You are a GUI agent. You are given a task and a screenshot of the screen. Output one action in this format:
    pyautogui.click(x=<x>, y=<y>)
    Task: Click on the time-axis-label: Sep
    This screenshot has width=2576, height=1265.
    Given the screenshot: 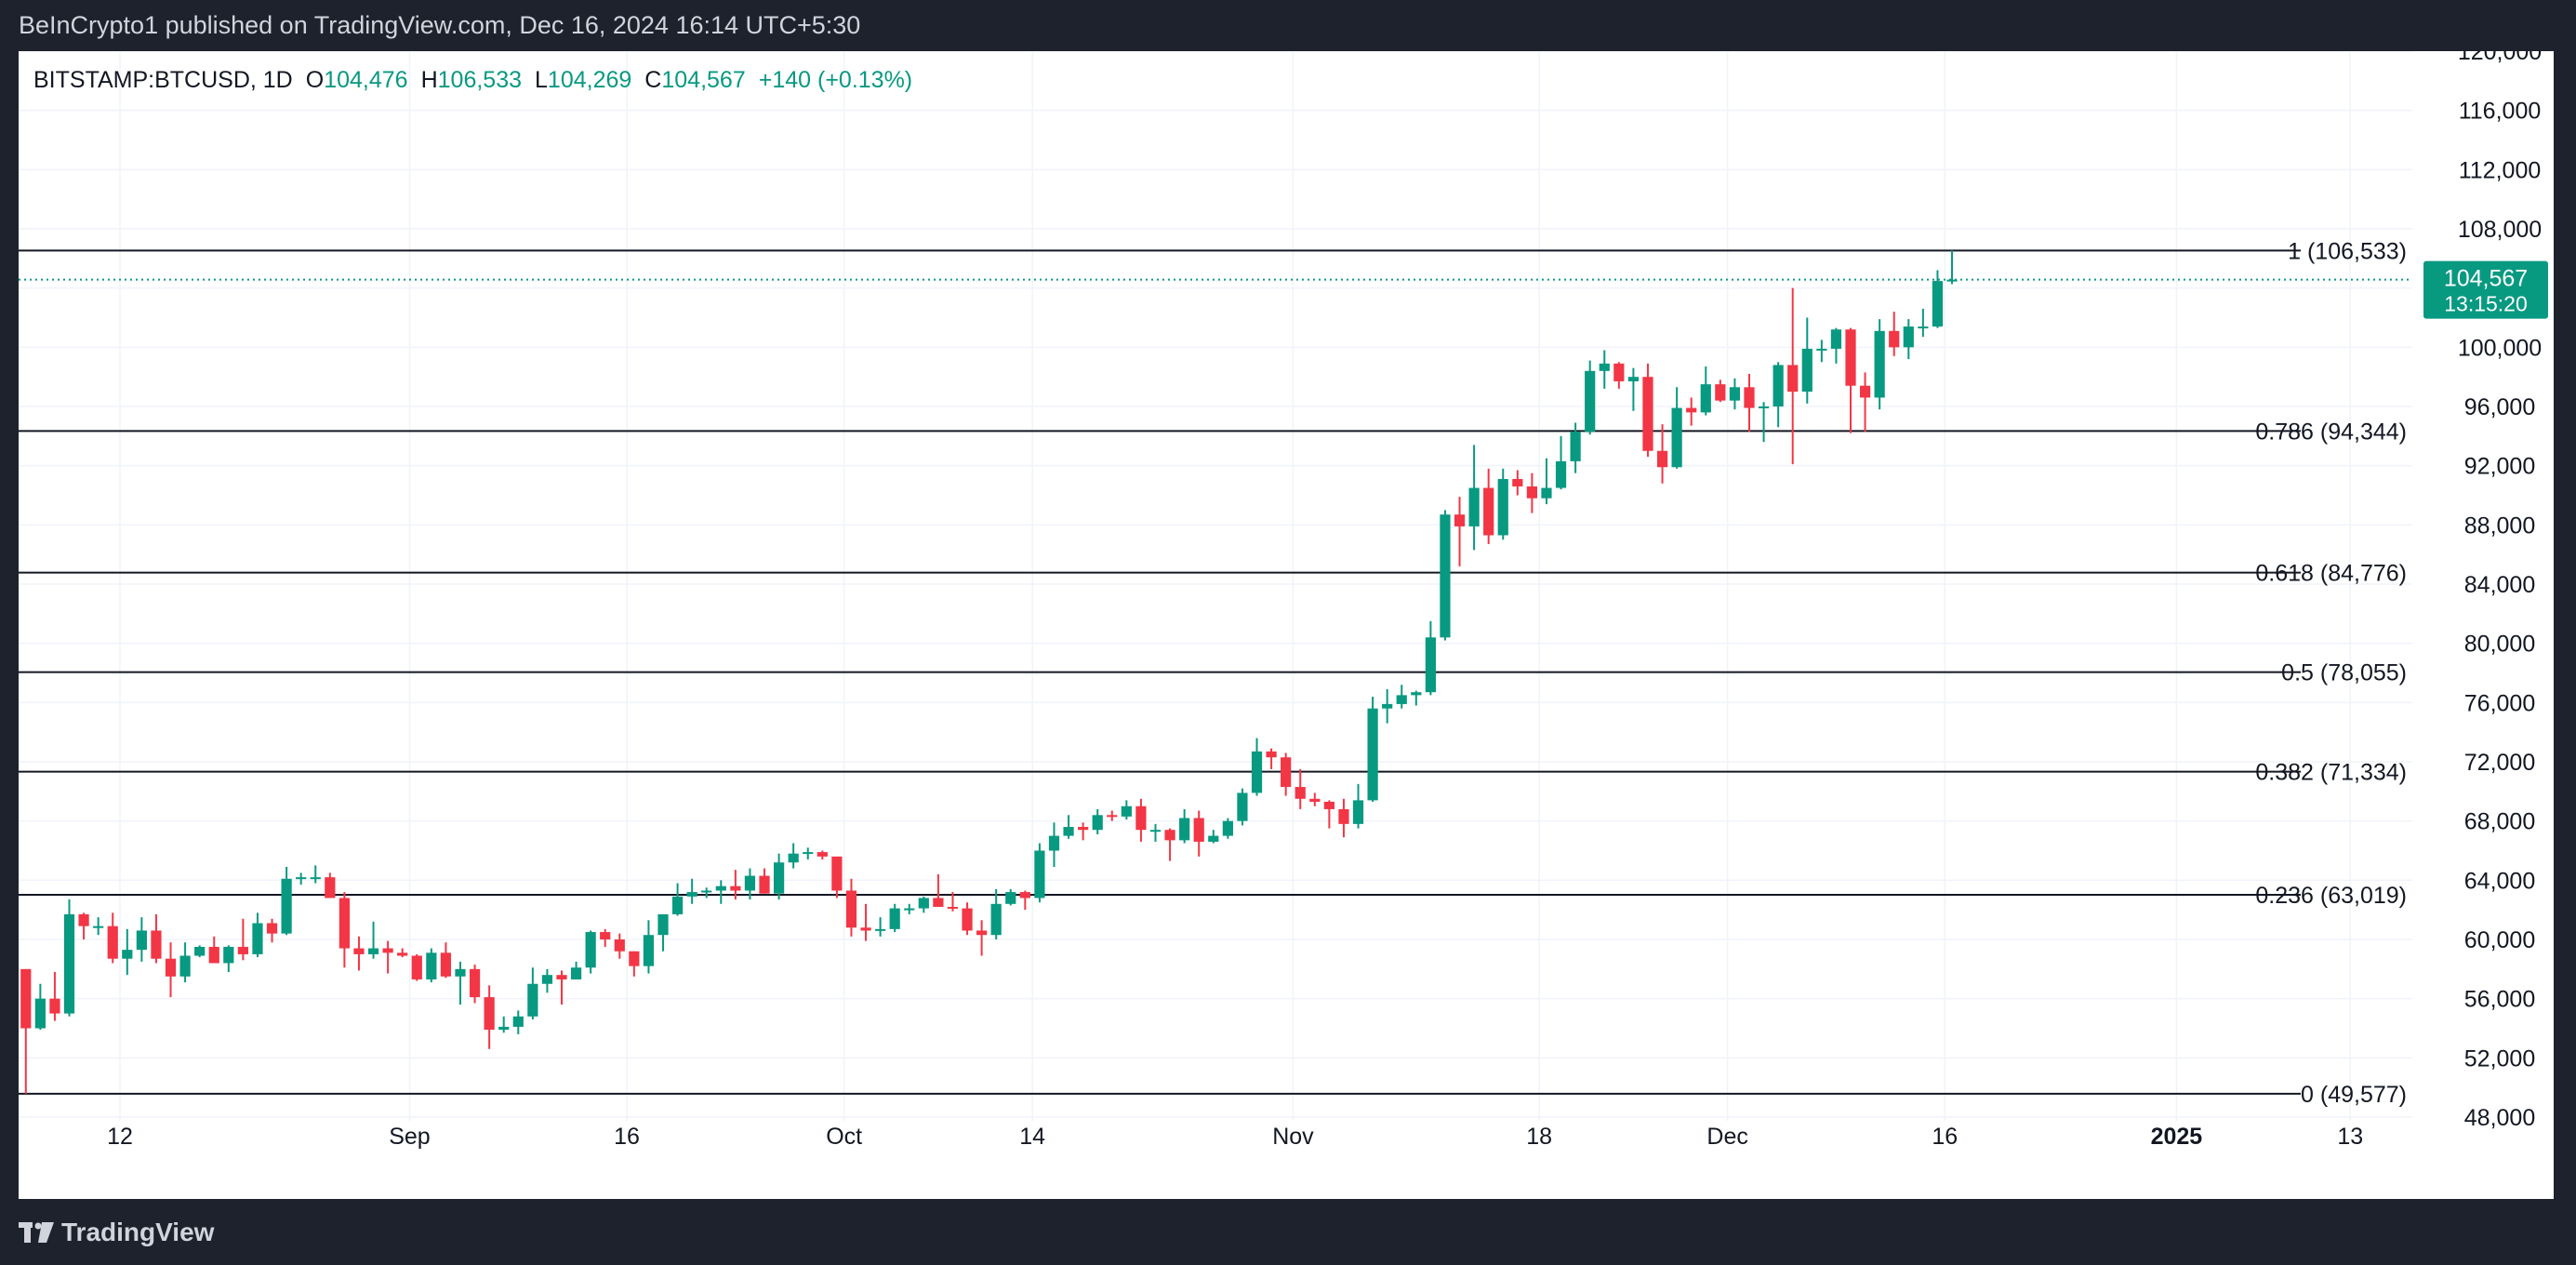 What is the action you would take?
    pyautogui.click(x=409, y=1137)
    